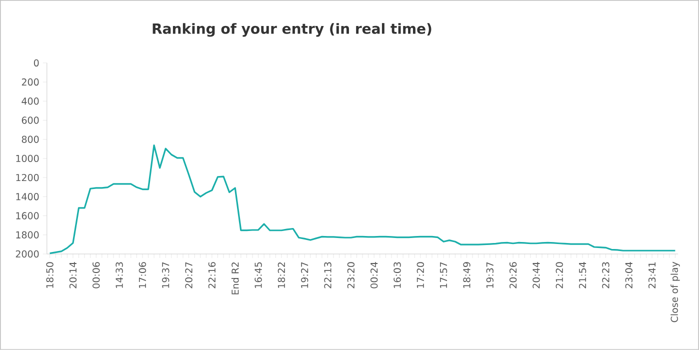 This screenshot has width=699, height=350. Describe the element at coordinates (652, 275) in the screenshot. I see `x-tick-label: 23:41` at that location.